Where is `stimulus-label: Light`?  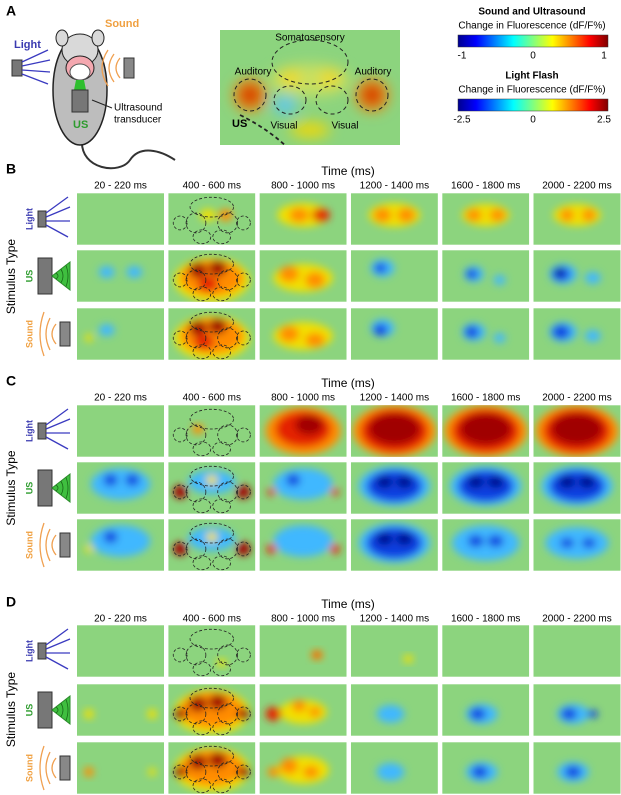 stimulus-label: Light is located at coordinates (29, 219).